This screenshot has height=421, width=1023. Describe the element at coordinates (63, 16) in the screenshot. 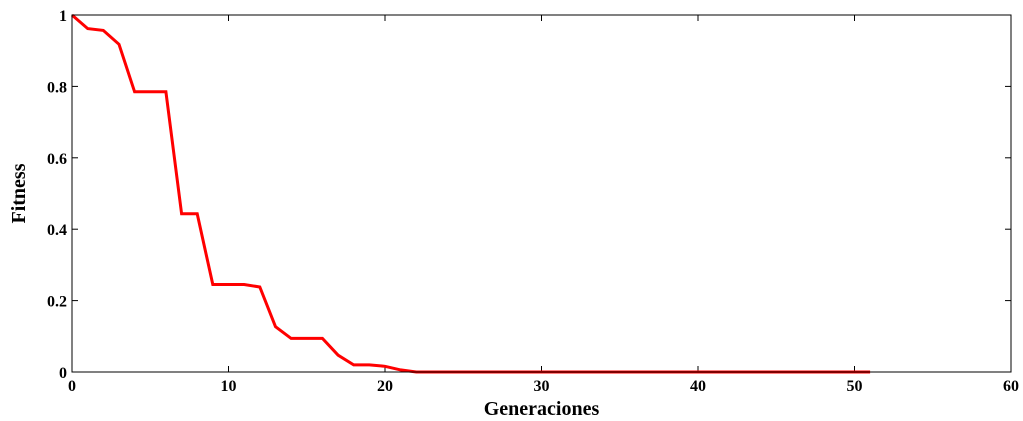

I see `y-tick-label: 1` at that location.